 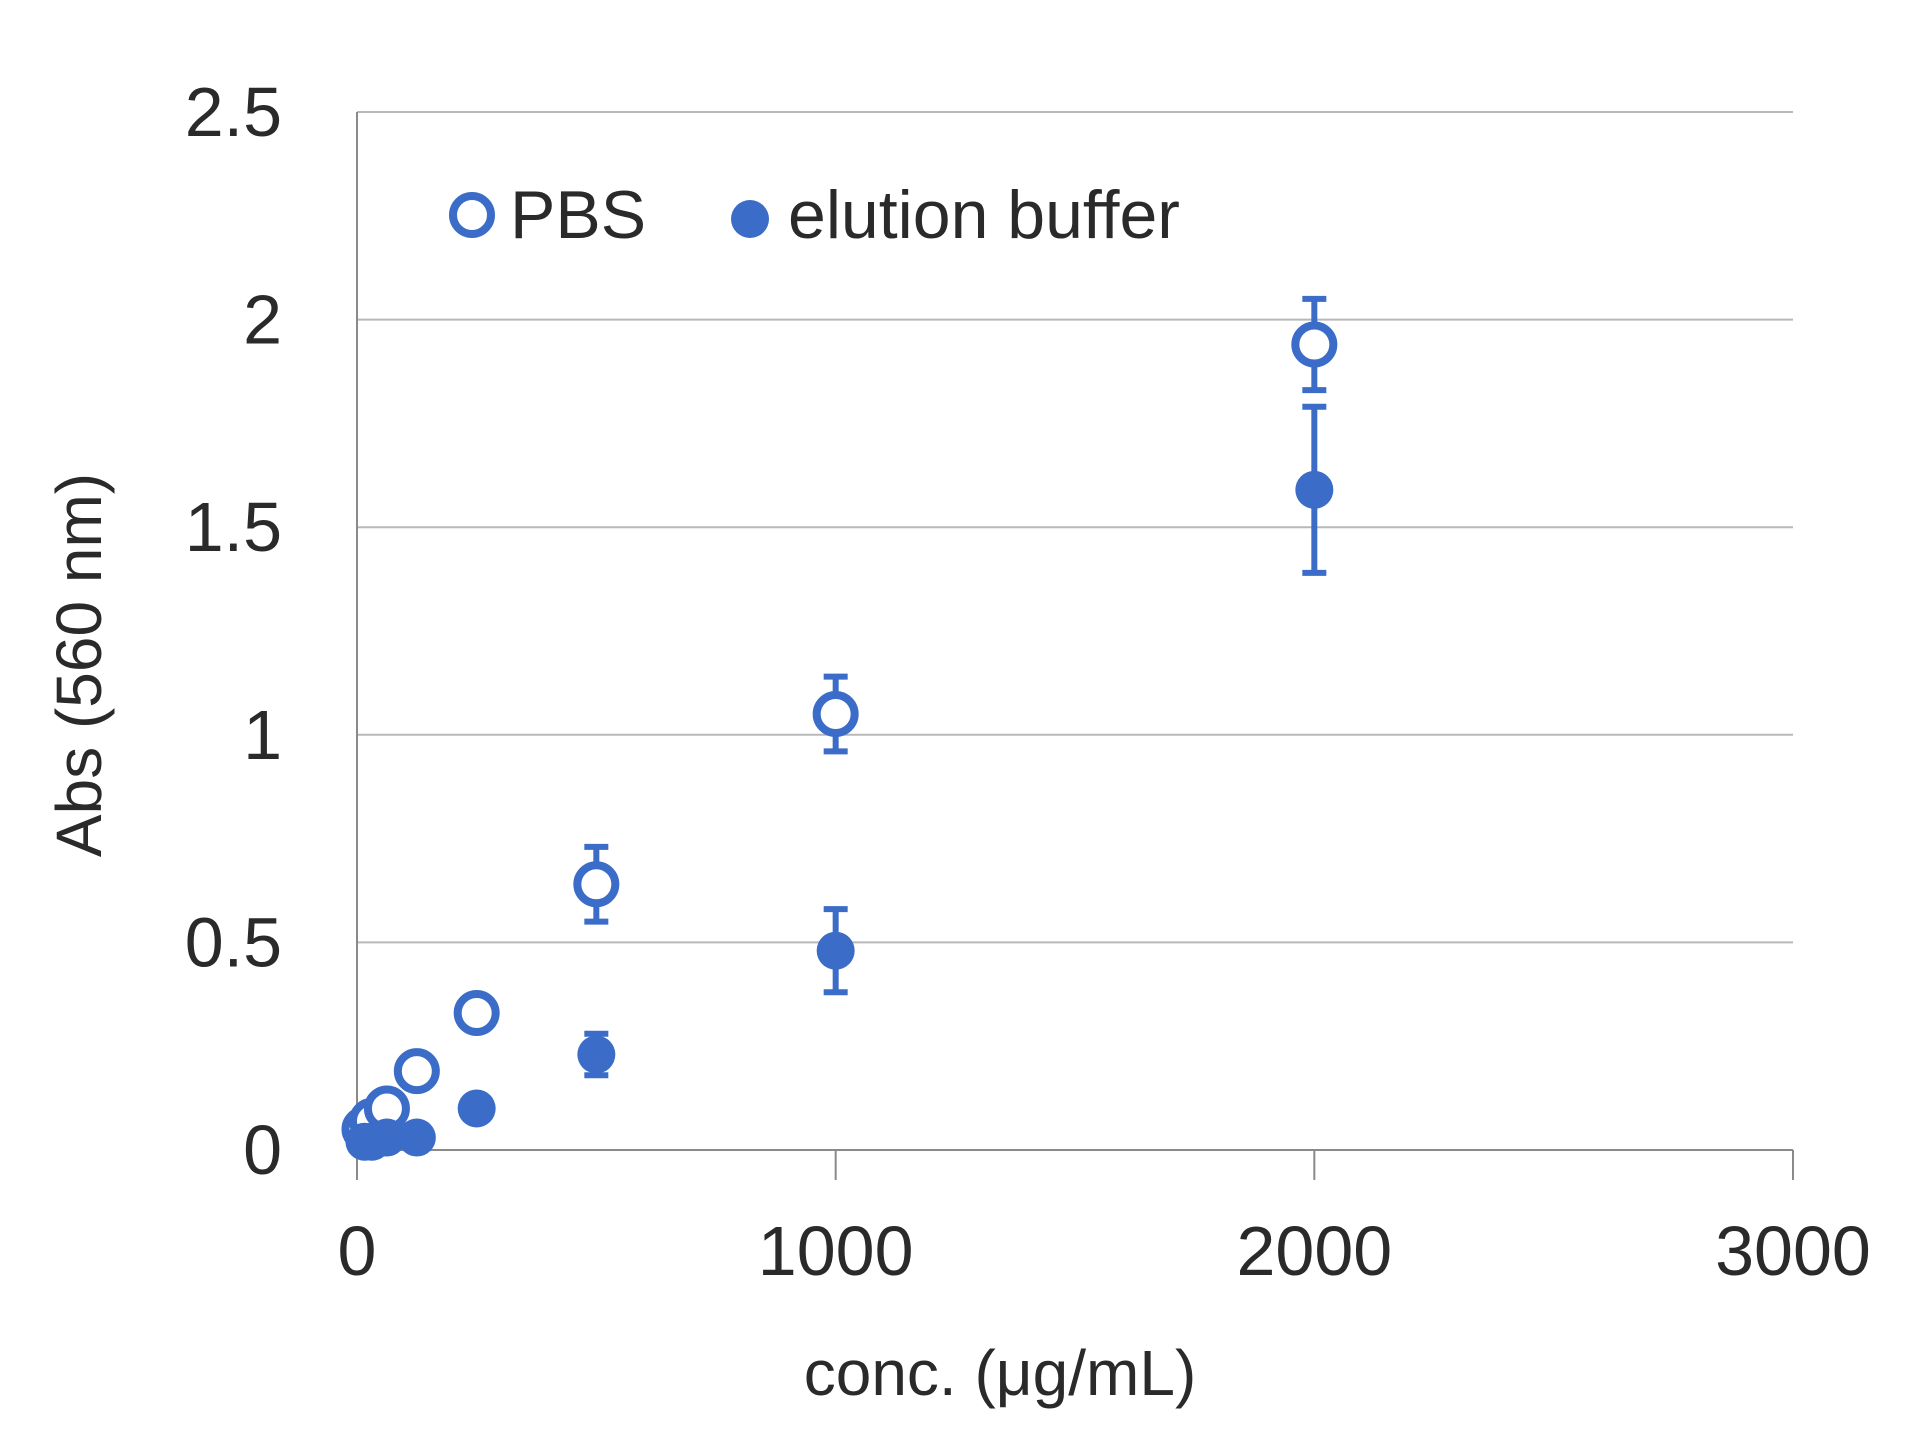 I want to click on y-tick-label: 1.5, so click(x=233, y=527).